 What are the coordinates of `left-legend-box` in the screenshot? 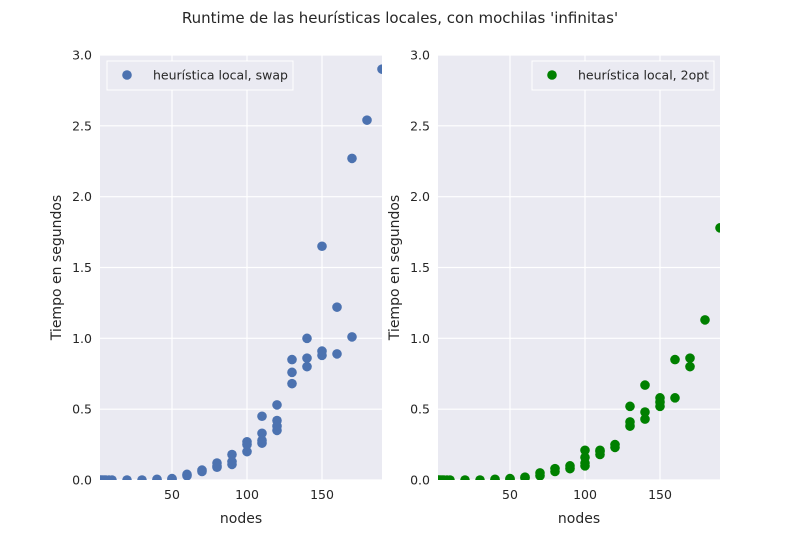 It's located at (200, 75).